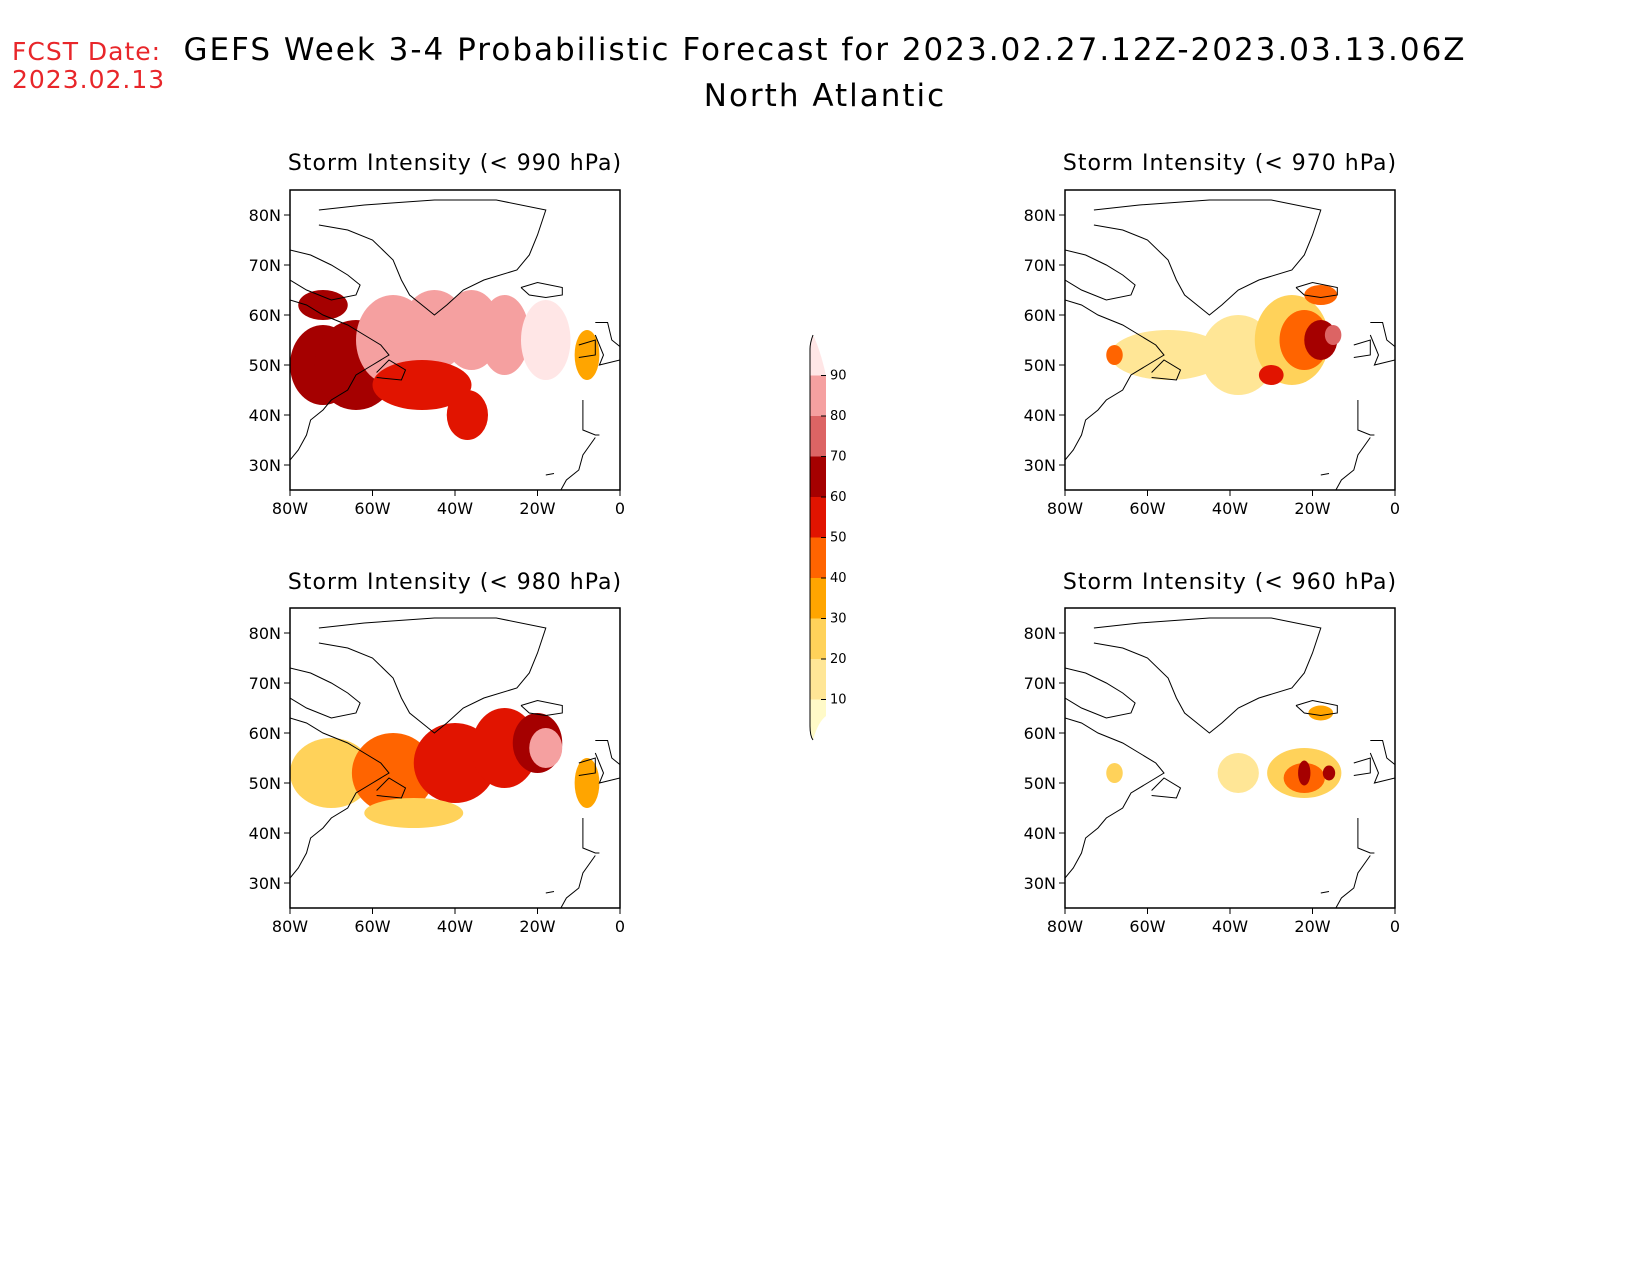 This screenshot has width=1650, height=1275. I want to click on map-panel-980: 80N 70N 60N 50N 40N 30N 80W 60W 40W 20W 0, so click(437, 771).